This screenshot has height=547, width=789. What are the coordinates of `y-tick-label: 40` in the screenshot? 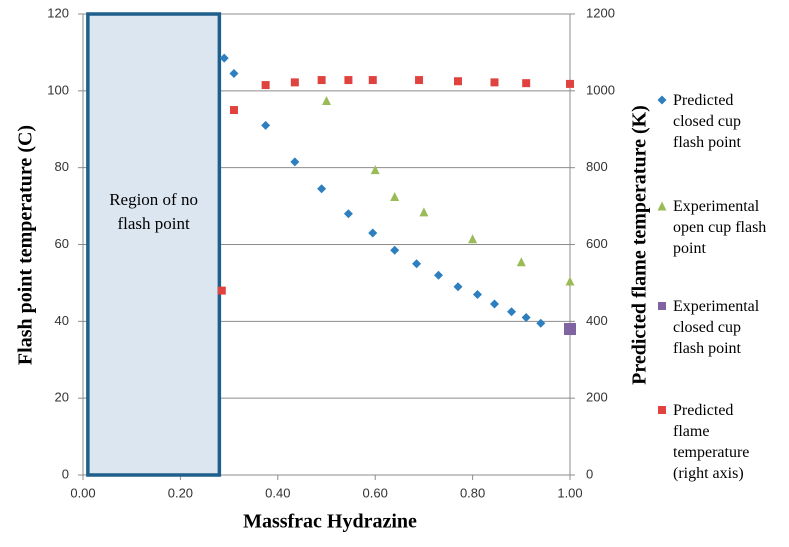 It's located at (62, 320).